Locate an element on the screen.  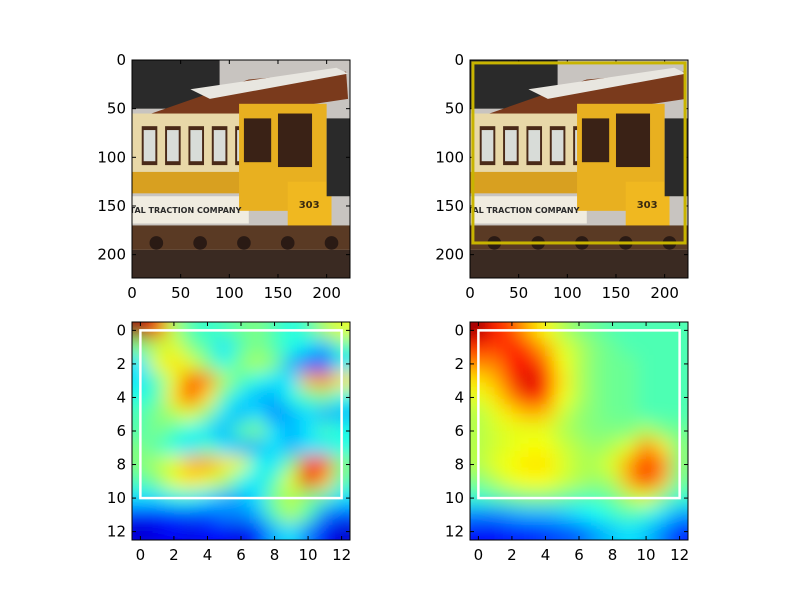
y-tick-label: 150 is located at coordinates (449, 206).